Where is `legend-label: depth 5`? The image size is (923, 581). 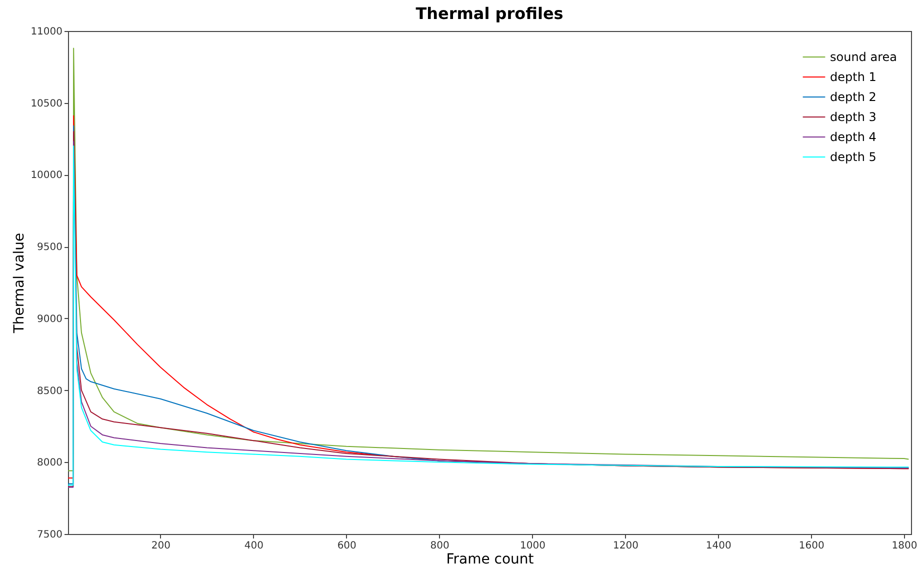 legend-label: depth 5 is located at coordinates (853, 157).